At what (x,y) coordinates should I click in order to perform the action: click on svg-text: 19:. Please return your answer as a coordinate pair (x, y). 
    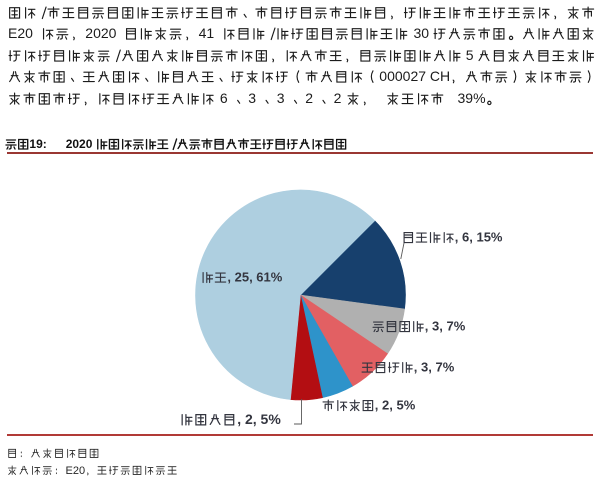
    Looking at the image, I should click on (37, 144).